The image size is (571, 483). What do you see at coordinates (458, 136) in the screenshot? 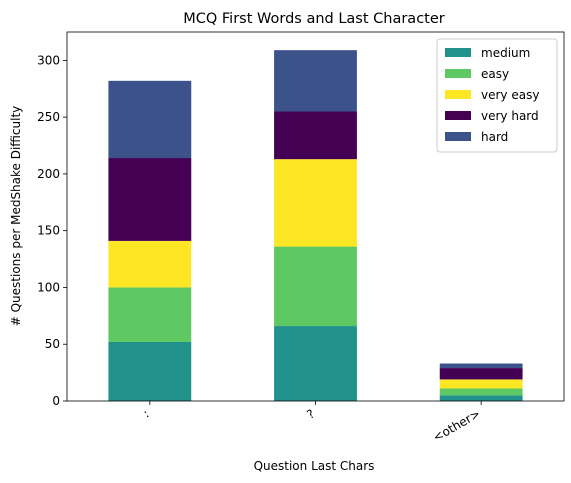
I see `legend-swatch-hard` at bounding box center [458, 136].